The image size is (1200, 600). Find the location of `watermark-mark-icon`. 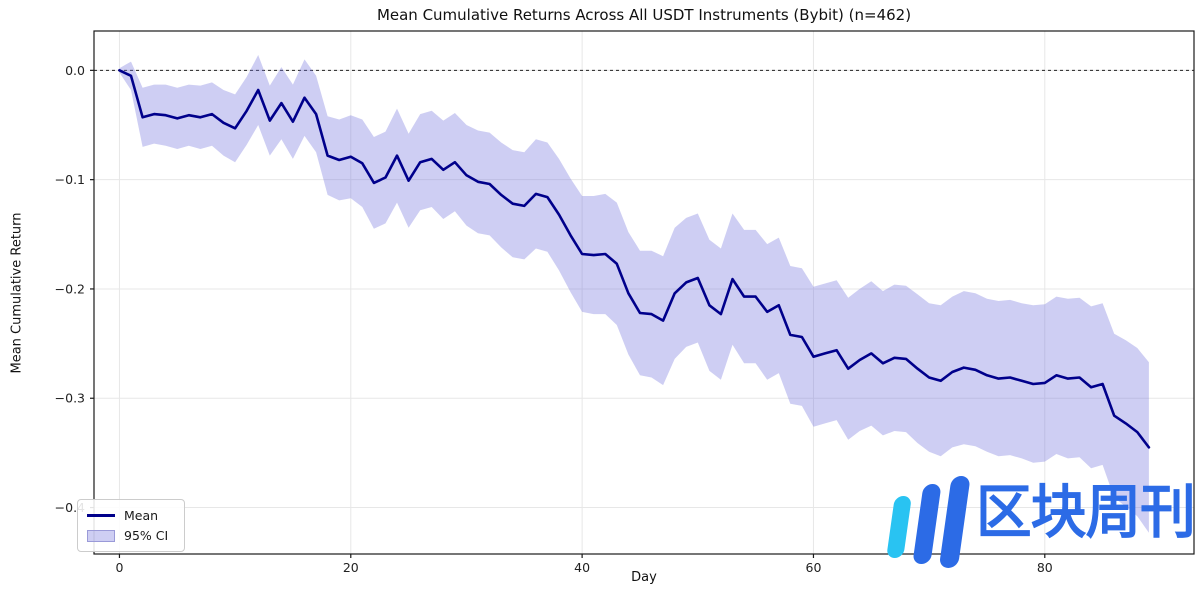

watermark-mark-icon is located at coordinates (928, 522).